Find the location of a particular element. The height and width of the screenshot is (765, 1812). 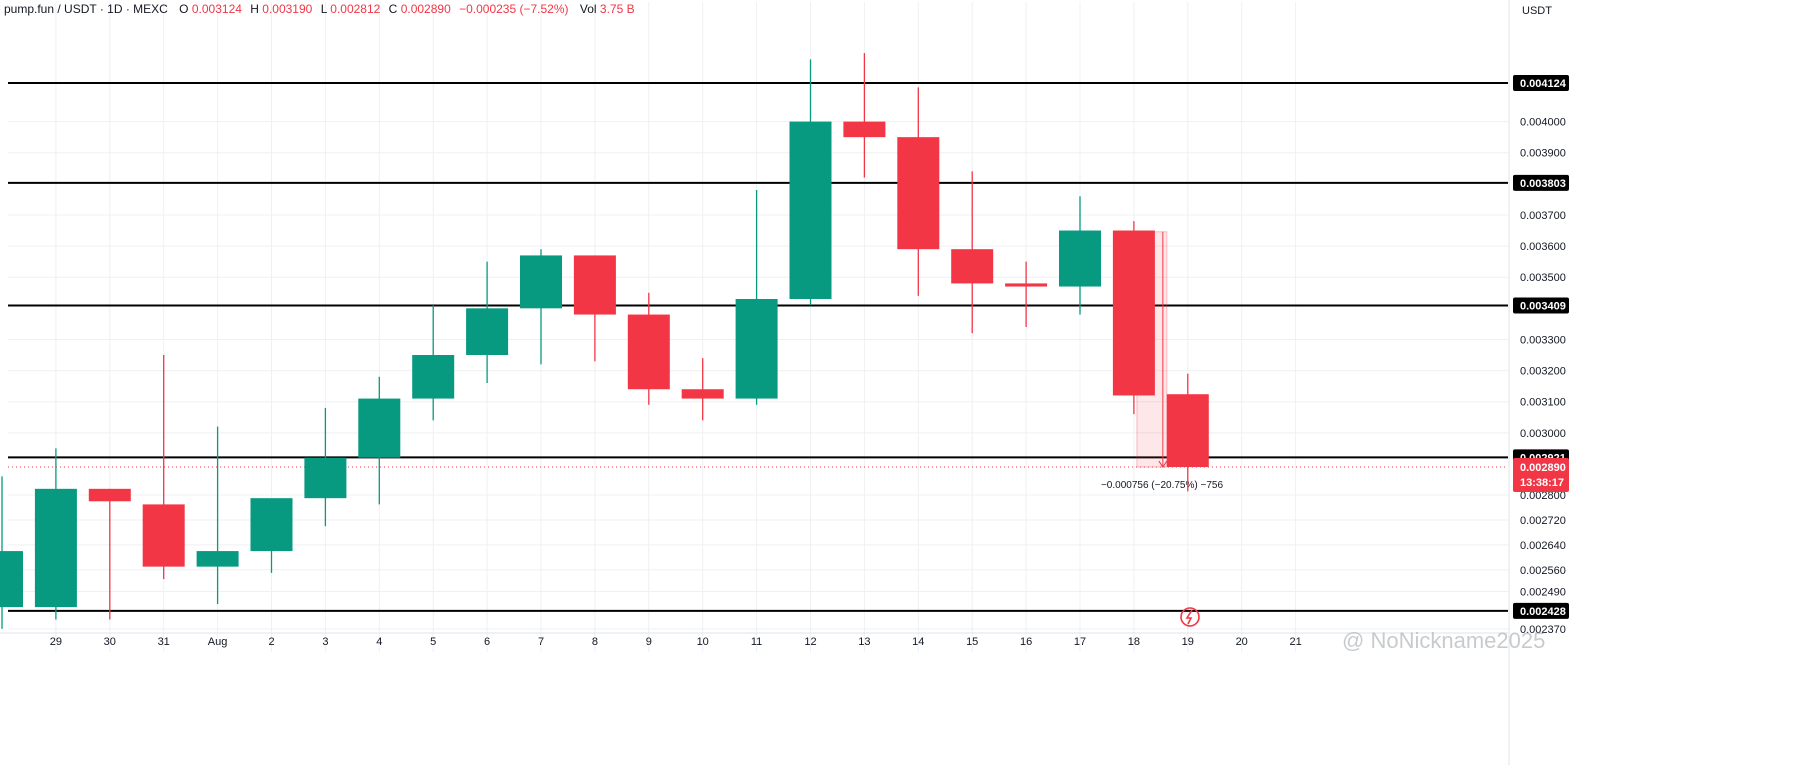

price-tick-label: 0.003500 is located at coordinates (1543, 278).